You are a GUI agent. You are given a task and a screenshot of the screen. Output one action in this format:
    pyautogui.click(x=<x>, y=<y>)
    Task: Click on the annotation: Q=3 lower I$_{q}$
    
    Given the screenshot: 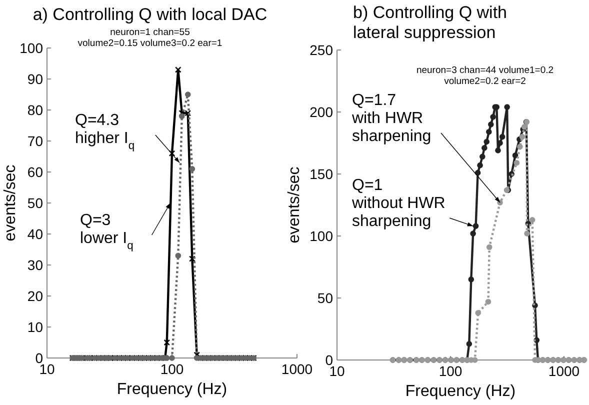 What is the action you would take?
    pyautogui.click(x=107, y=232)
    